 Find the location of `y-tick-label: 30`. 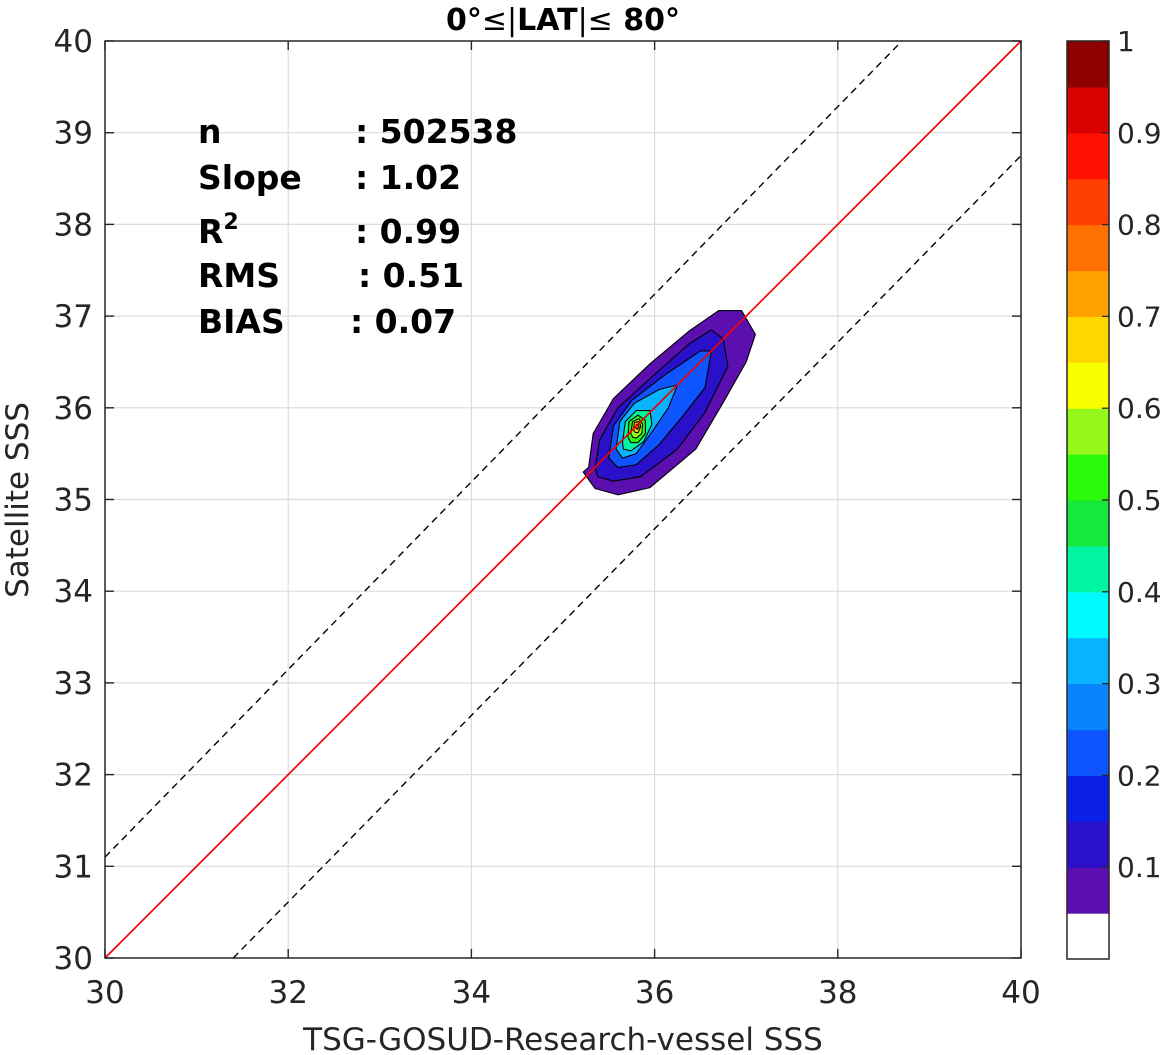

y-tick-label: 30 is located at coordinates (73, 959).